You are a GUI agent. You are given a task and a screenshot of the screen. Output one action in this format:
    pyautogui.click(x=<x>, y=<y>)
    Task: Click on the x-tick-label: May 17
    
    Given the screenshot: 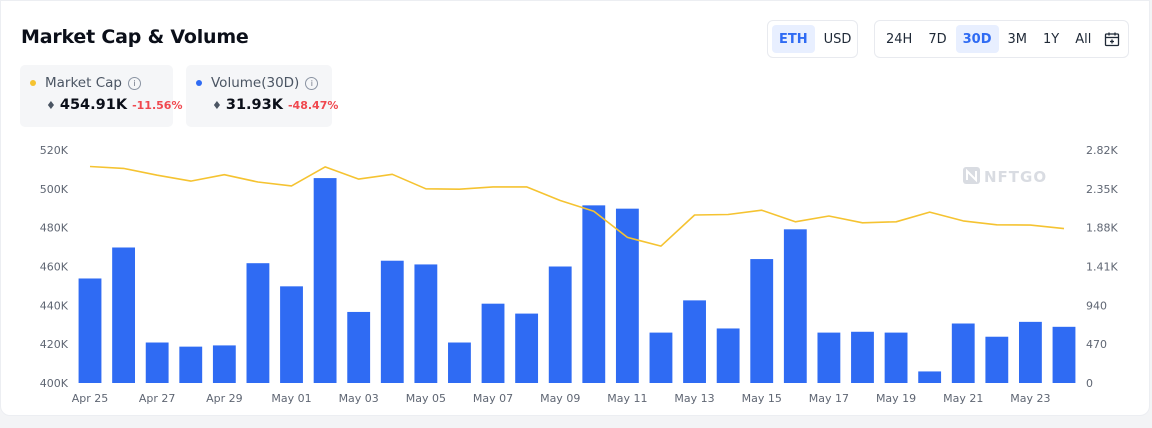 What is the action you would take?
    pyautogui.click(x=829, y=398)
    